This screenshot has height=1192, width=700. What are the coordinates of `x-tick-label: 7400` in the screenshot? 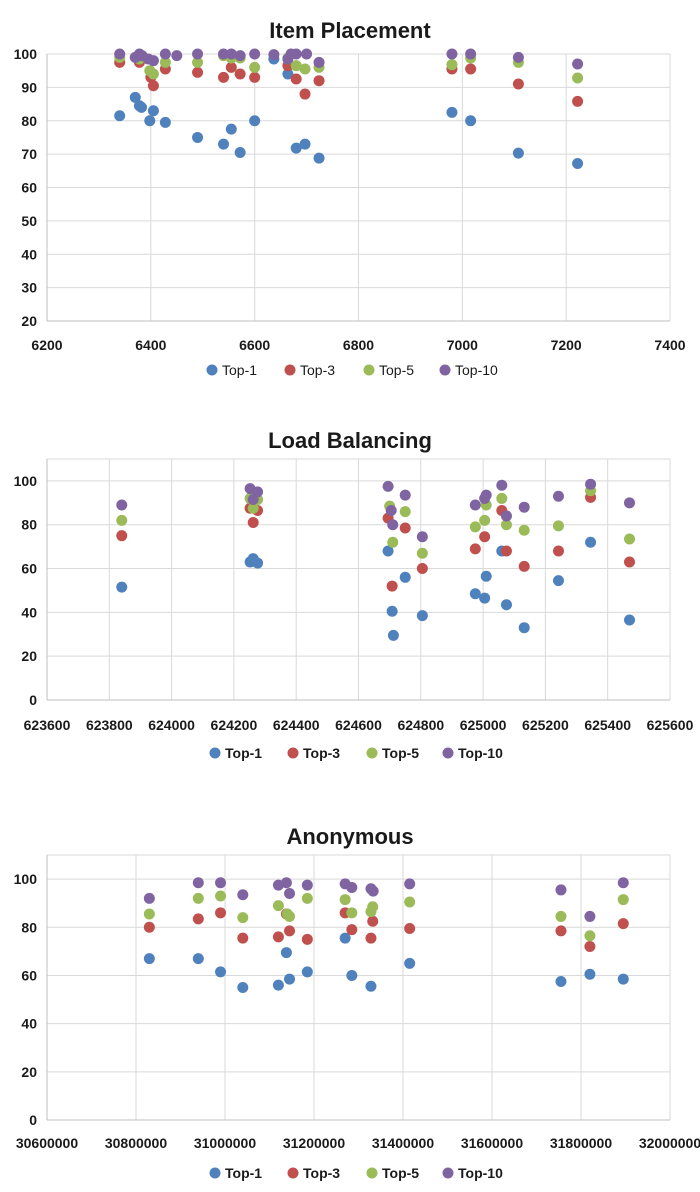 It's located at (669, 345).